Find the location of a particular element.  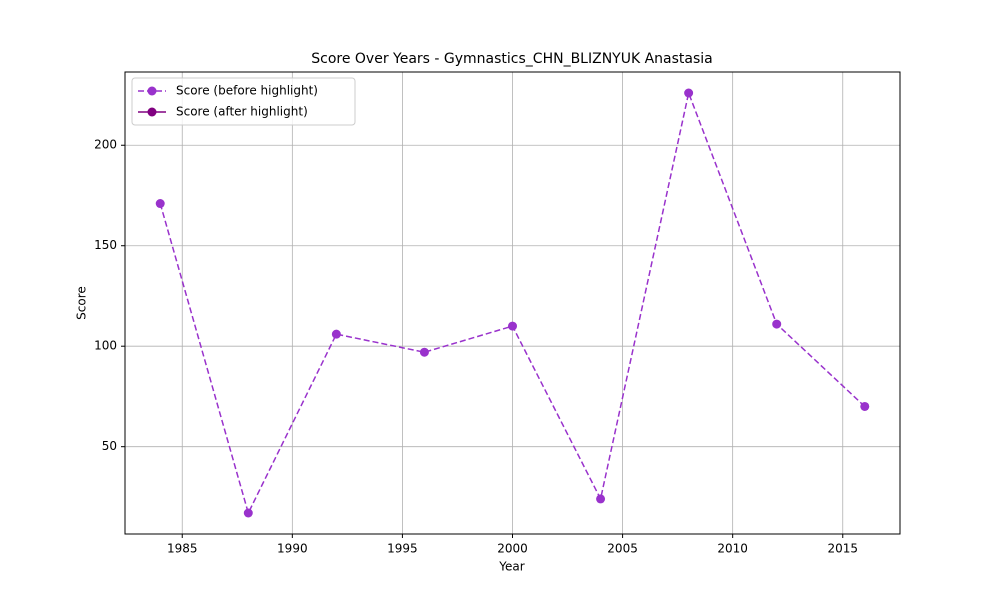

x-axis-label: Year is located at coordinates (511, 567).